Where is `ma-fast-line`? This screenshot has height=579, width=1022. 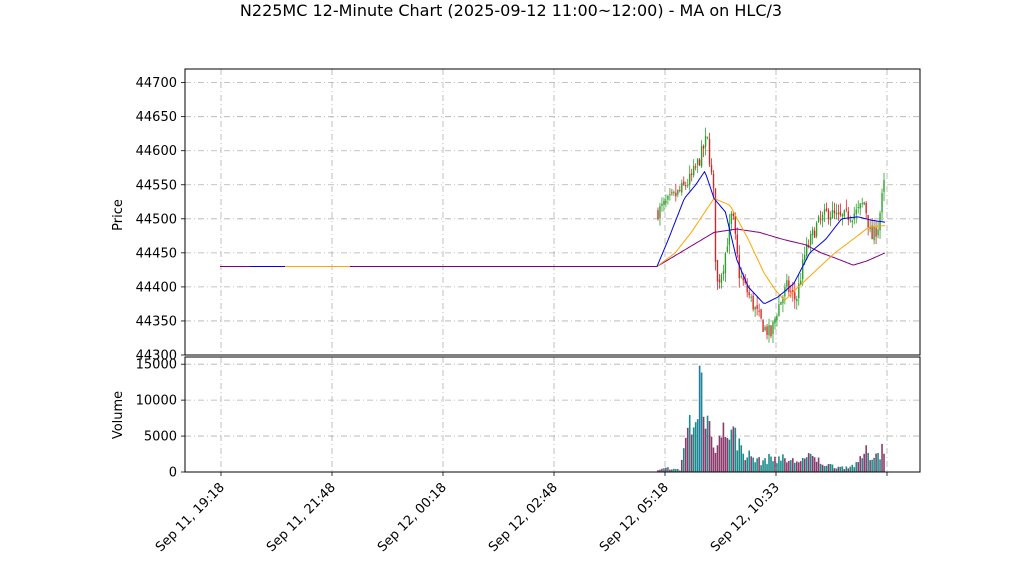
ma-fast-line is located at coordinates (771, 237).